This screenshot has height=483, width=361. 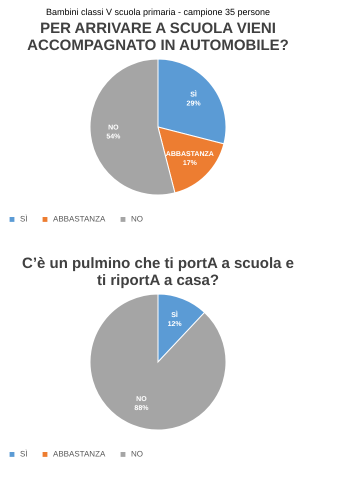 I want to click on chart-title: PER ARRIVARE A SCUOLA VIENI ACCOMPAGNATO IN AUTOMOBILE?, so click(x=158, y=37).